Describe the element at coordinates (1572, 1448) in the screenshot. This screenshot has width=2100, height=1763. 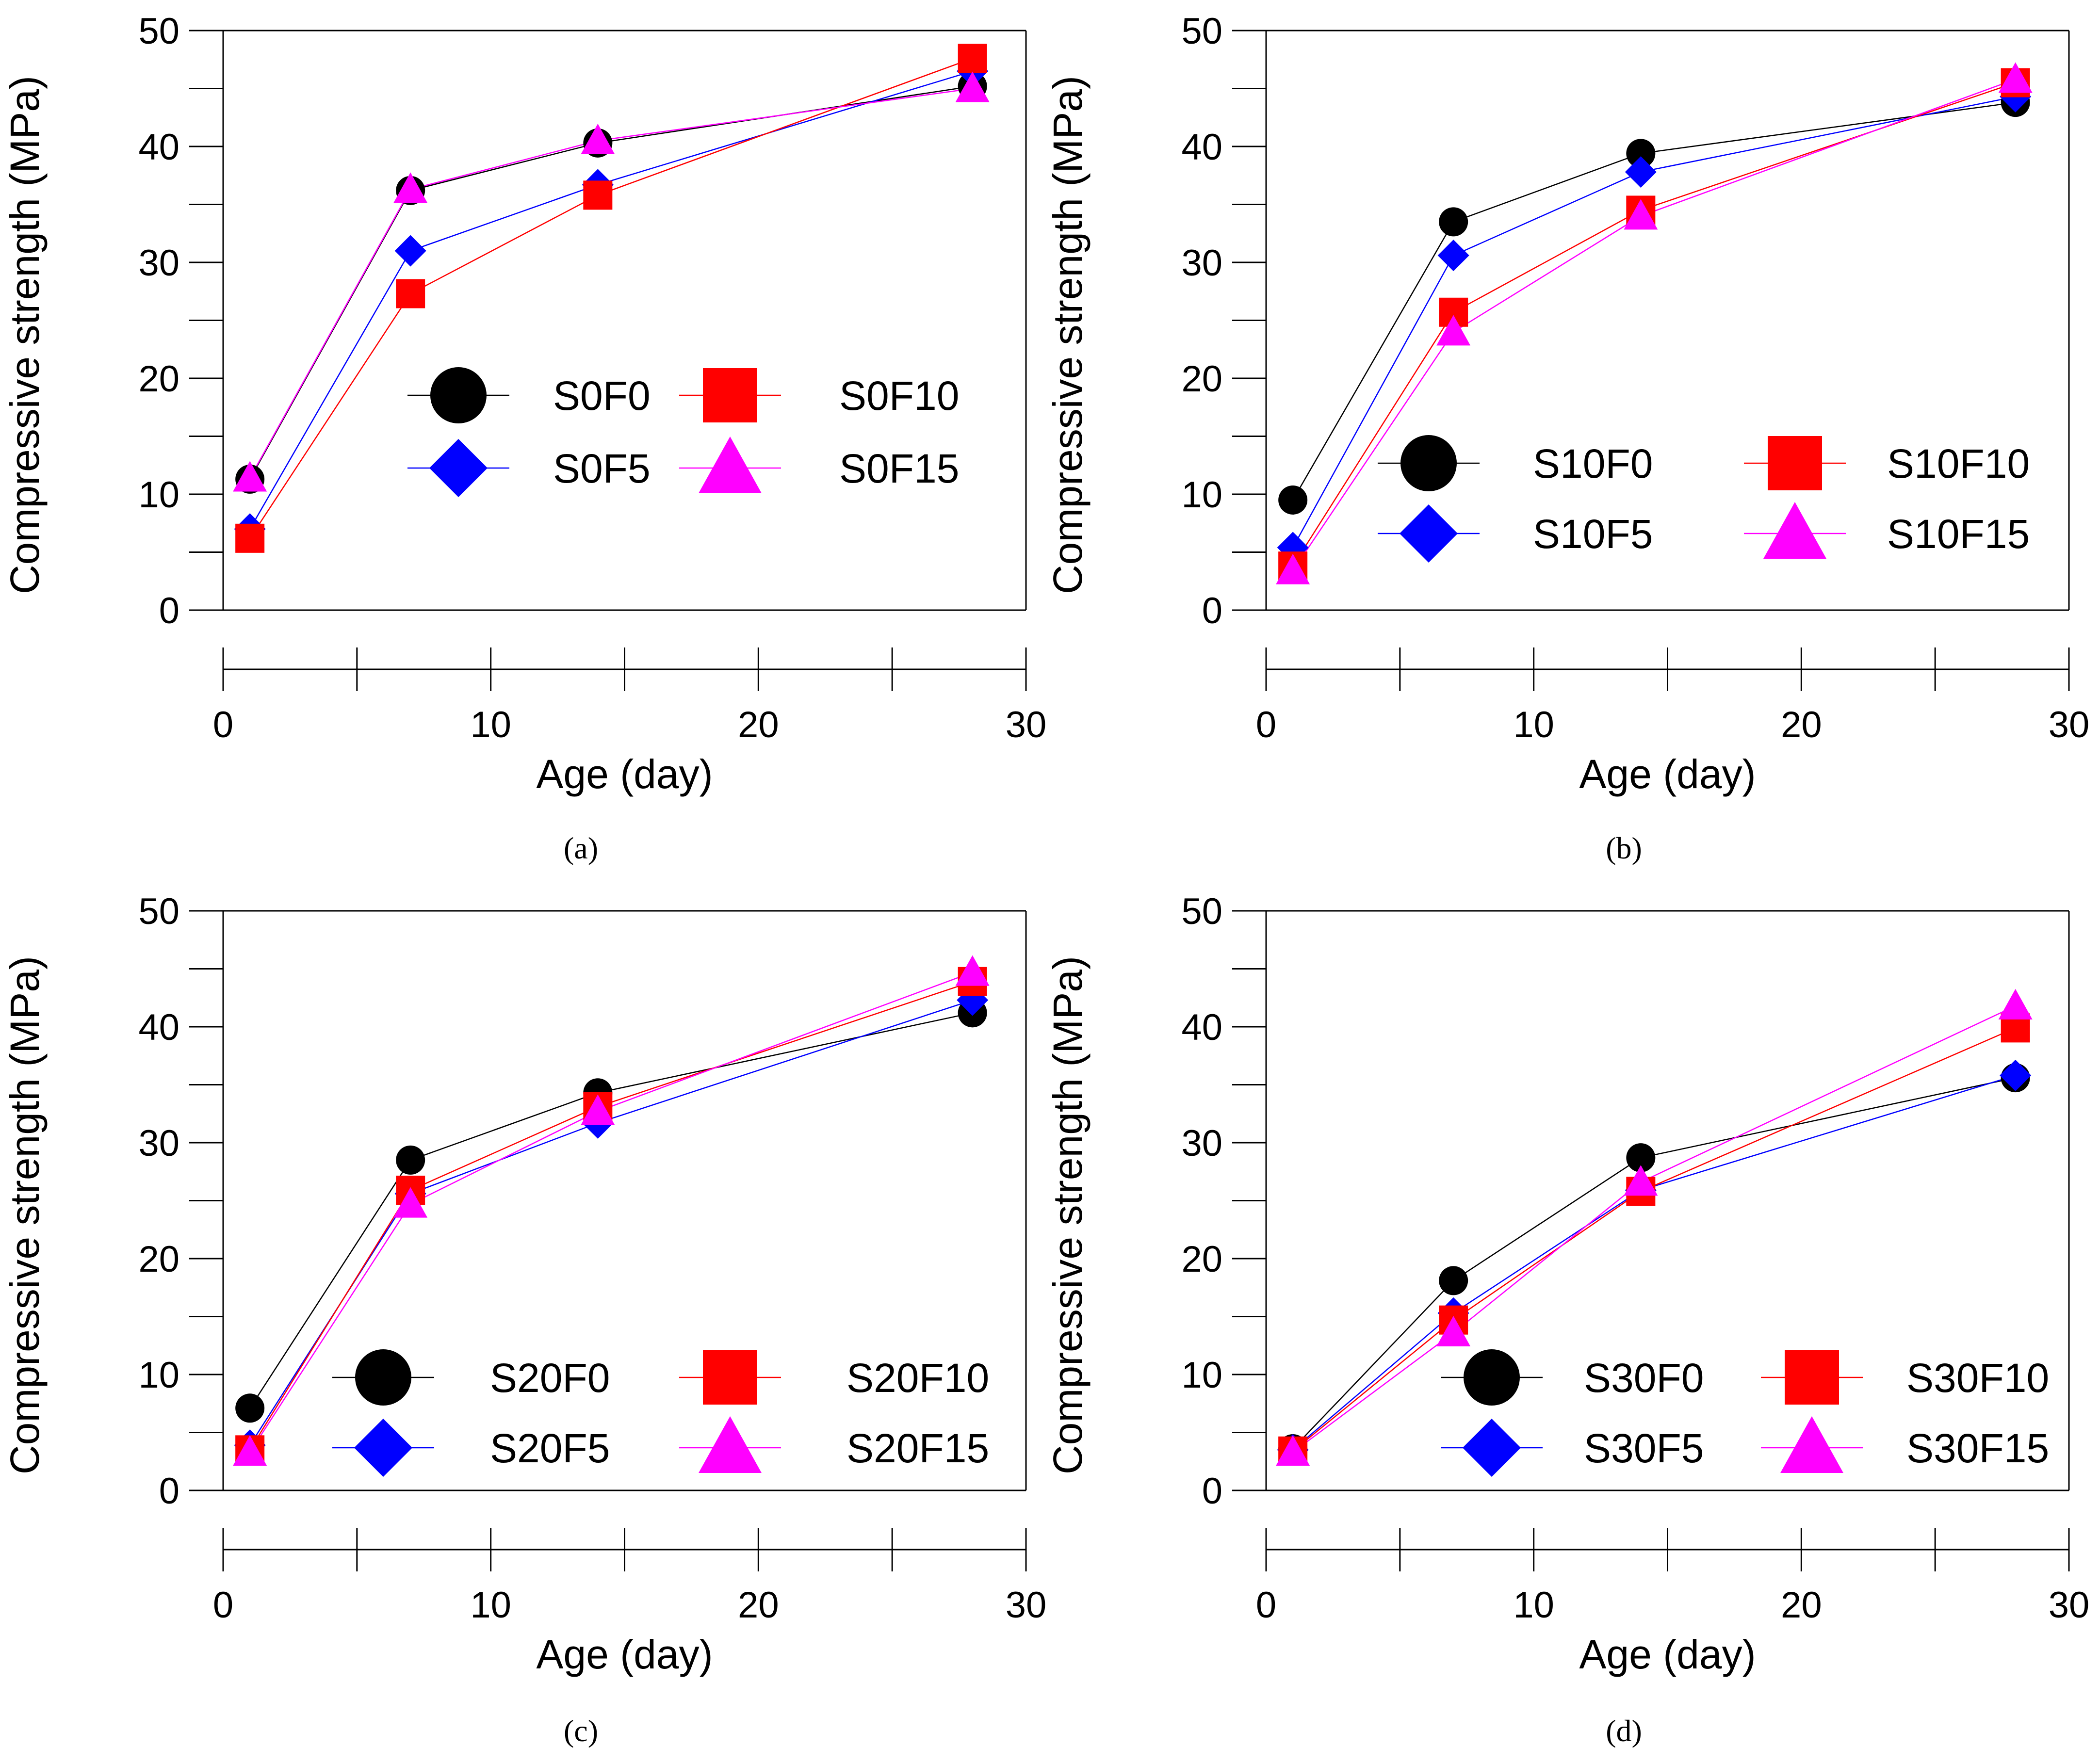
I see `legend-entry-S30F5: S30F5` at that location.